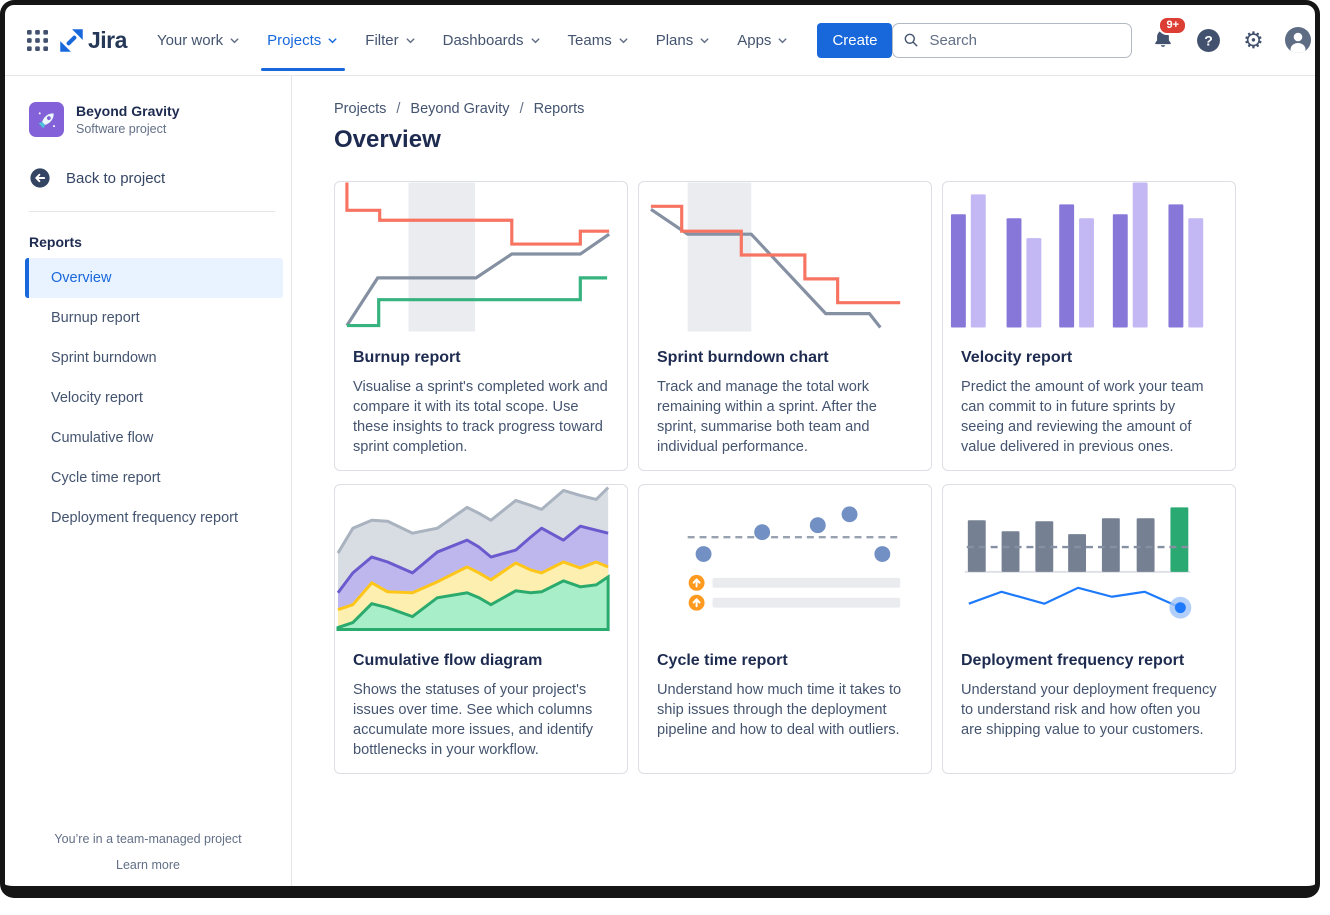  I want to click on sidebar-item-sprint-burndown: Sprint burndown, so click(104, 358).